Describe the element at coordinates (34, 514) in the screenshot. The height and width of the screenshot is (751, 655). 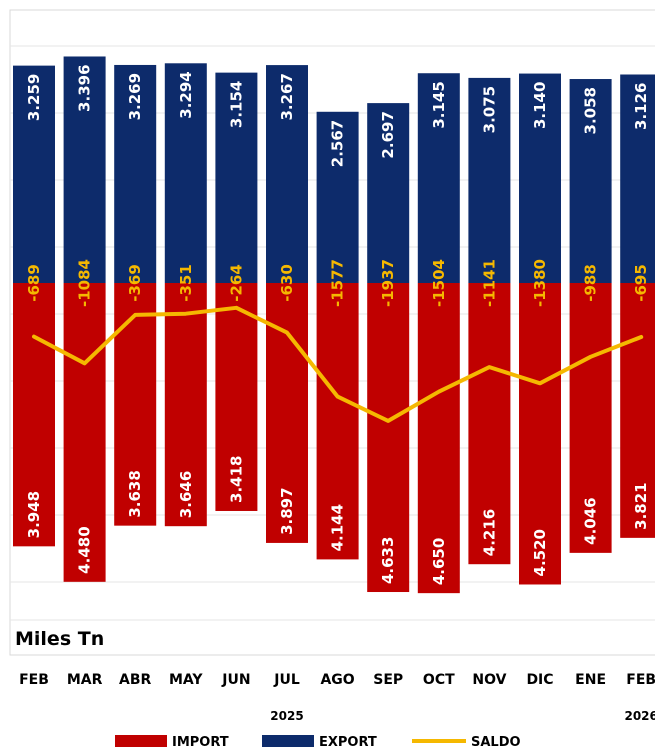
I see `import-value-label: 3.948` at that location.